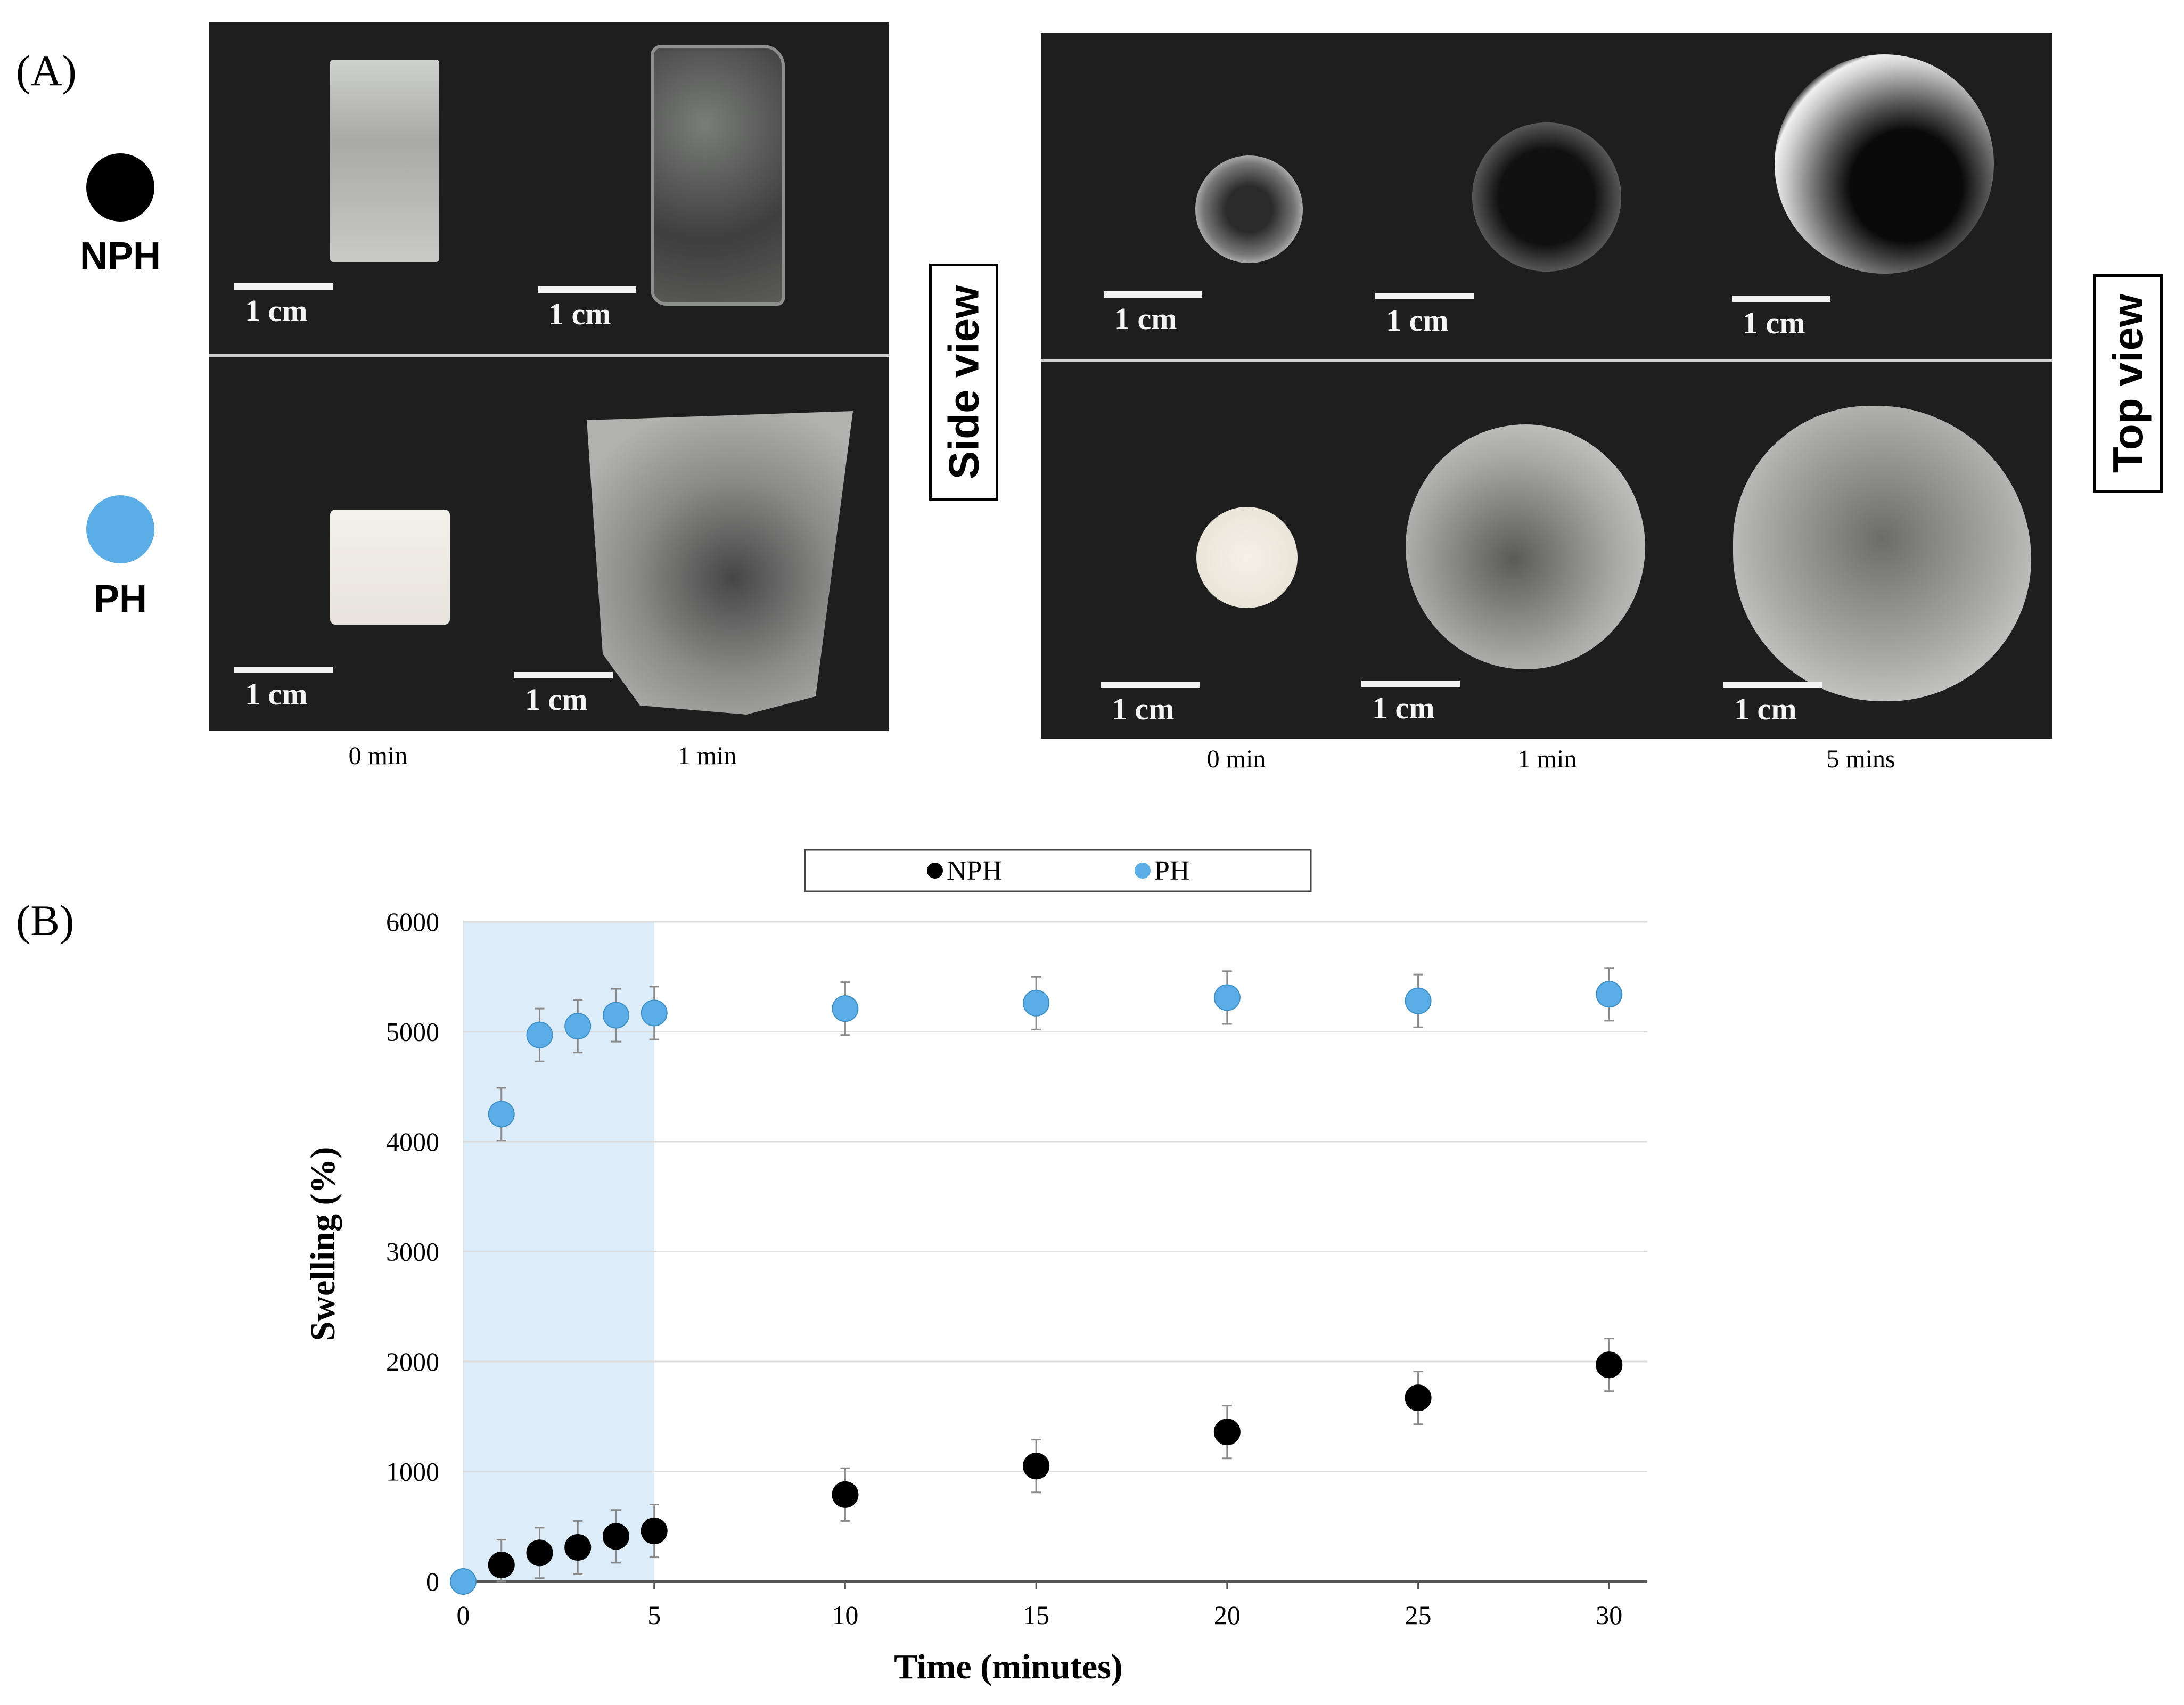  Describe the element at coordinates (935, 871) in the screenshot. I see `legend-nph-marker` at that location.